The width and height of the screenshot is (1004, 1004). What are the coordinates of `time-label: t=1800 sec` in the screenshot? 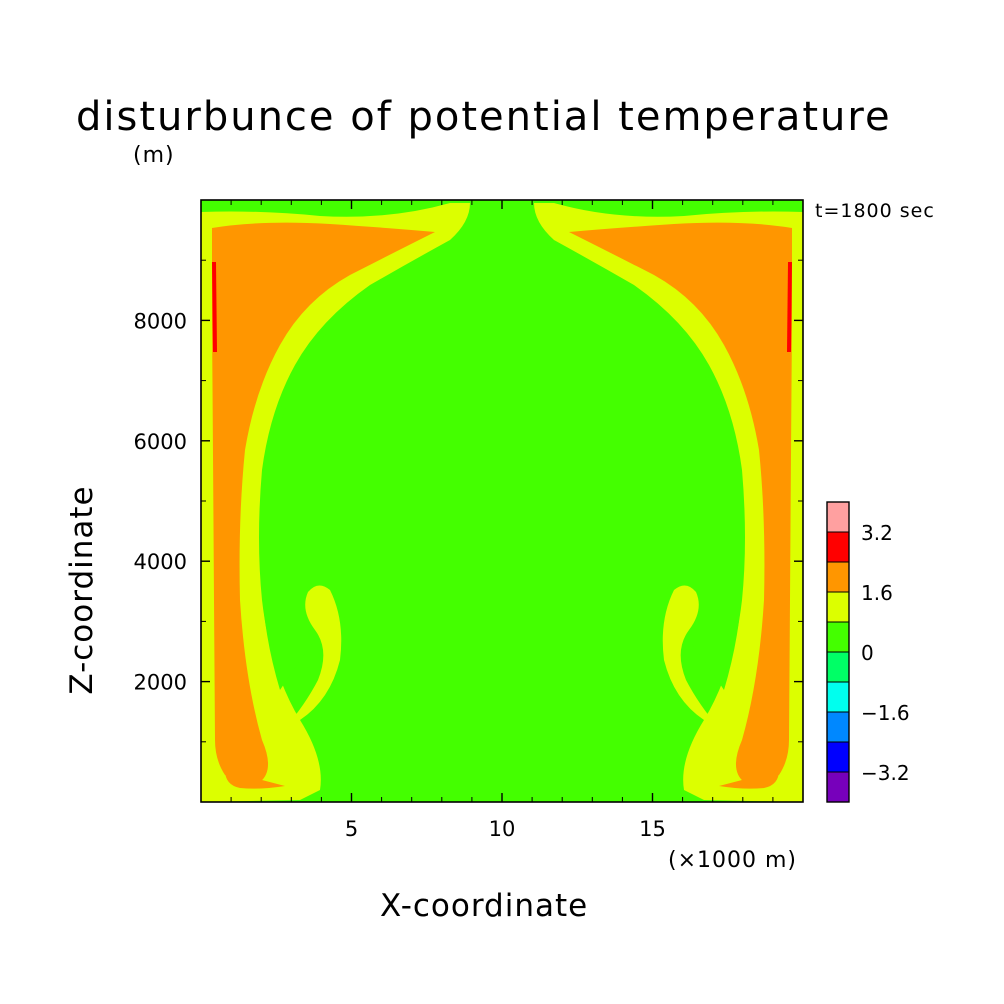 It's located at (875, 211).